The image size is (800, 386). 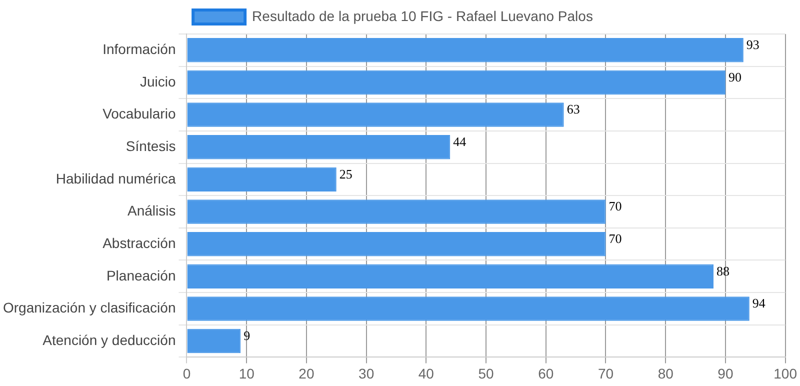 What do you see at coordinates (723, 270) in the screenshot?
I see `data-label: 88` at bounding box center [723, 270].